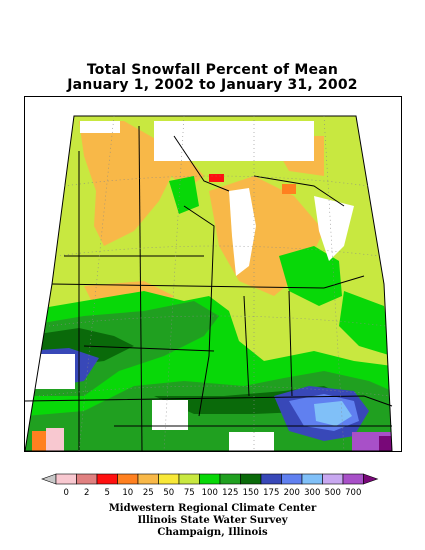  Describe the element at coordinates (310, 276) in the screenshot. I see `region-75-100-michigan` at that location.